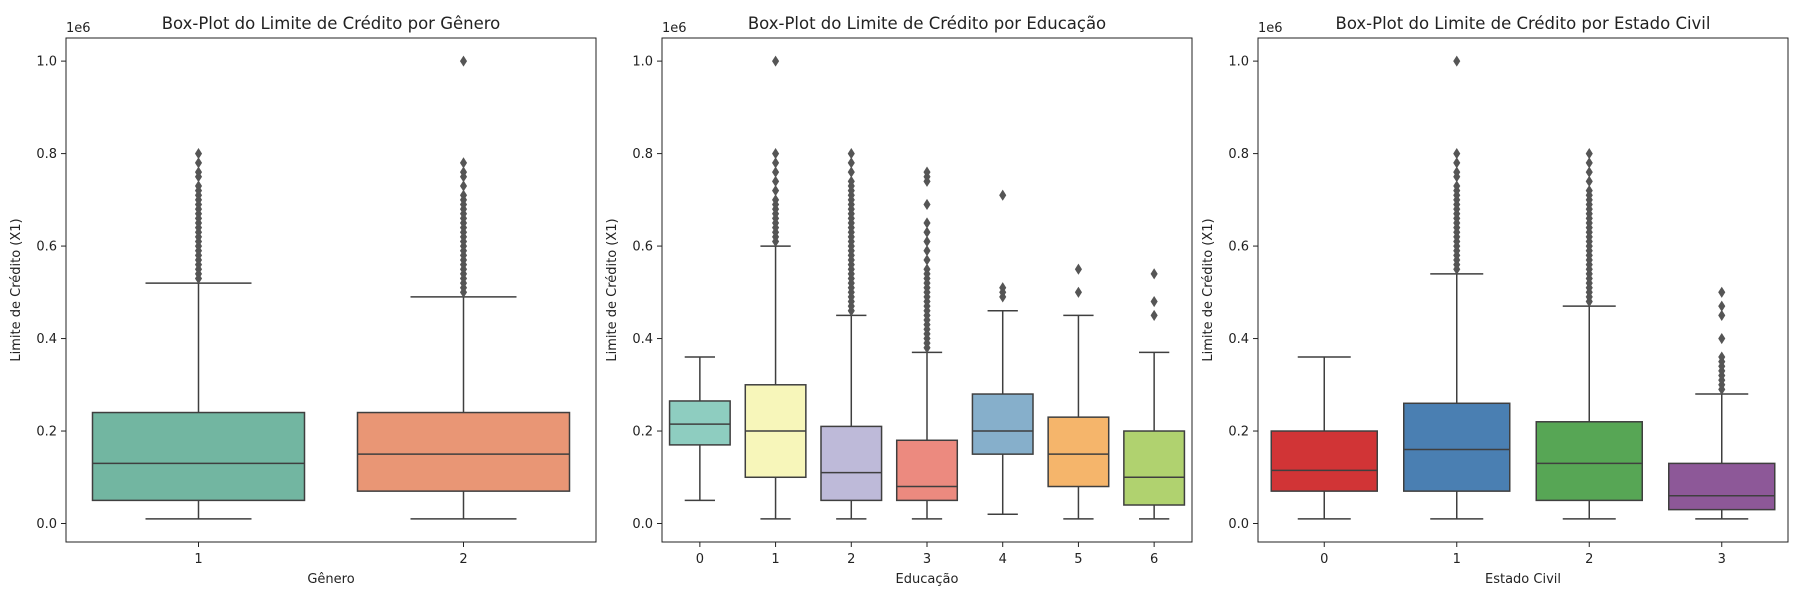  Describe the element at coordinates (1523, 579) in the screenshot. I see `x-axis-label: Estado Civil` at that location.